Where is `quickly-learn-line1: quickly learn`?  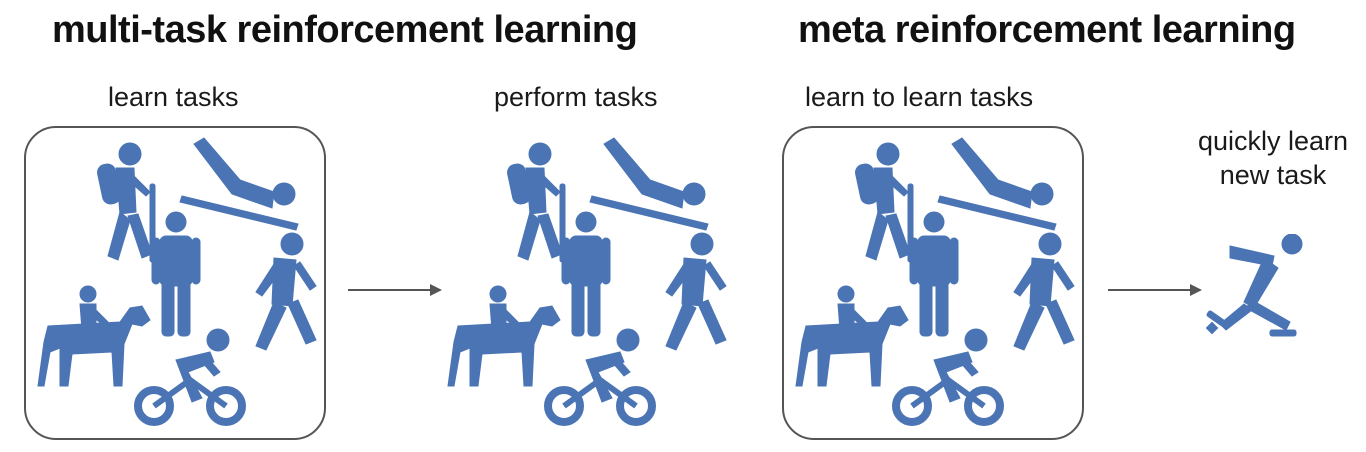
quickly-learn-line1: quickly learn is located at coordinates (1273, 141).